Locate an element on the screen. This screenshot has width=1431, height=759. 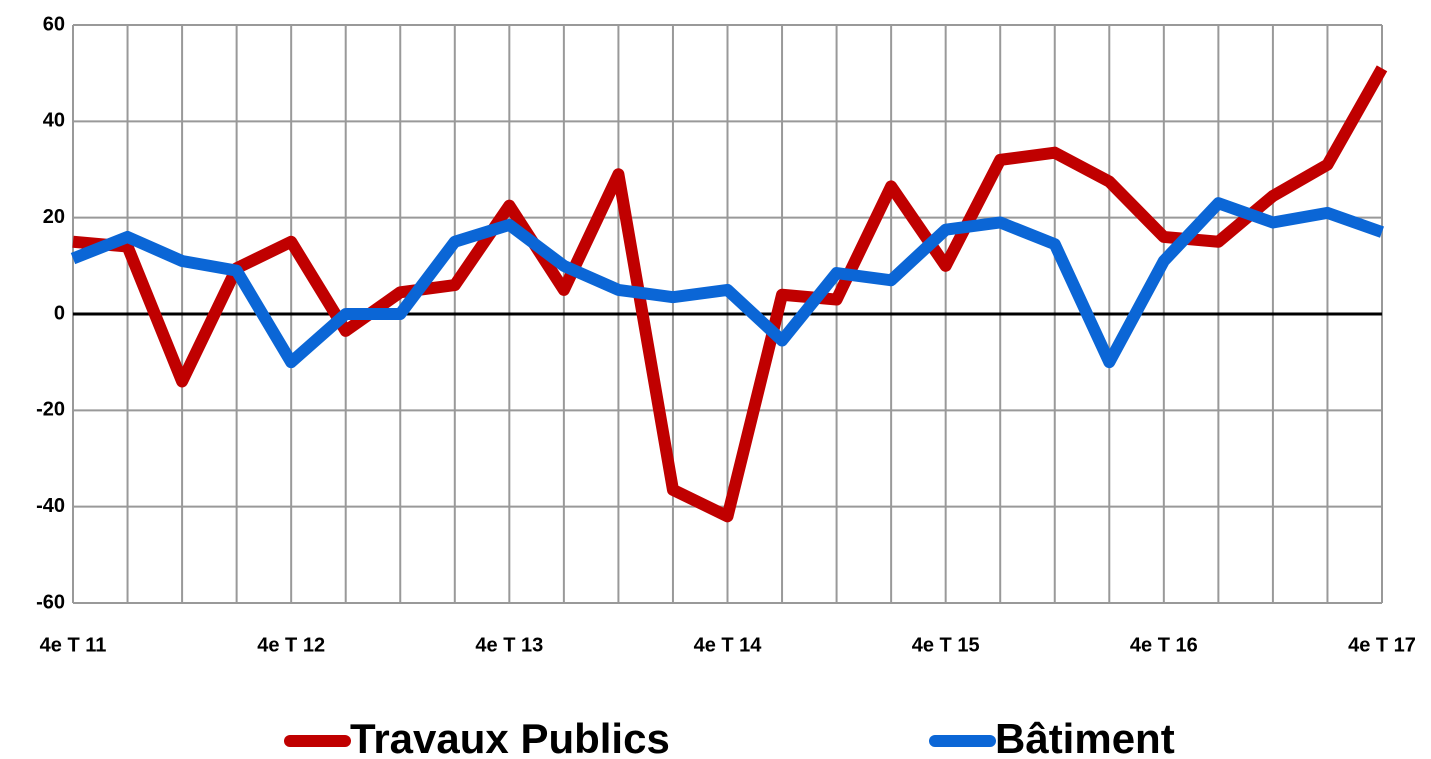
x-tick-label: 4e T 14 is located at coordinates (728, 645).